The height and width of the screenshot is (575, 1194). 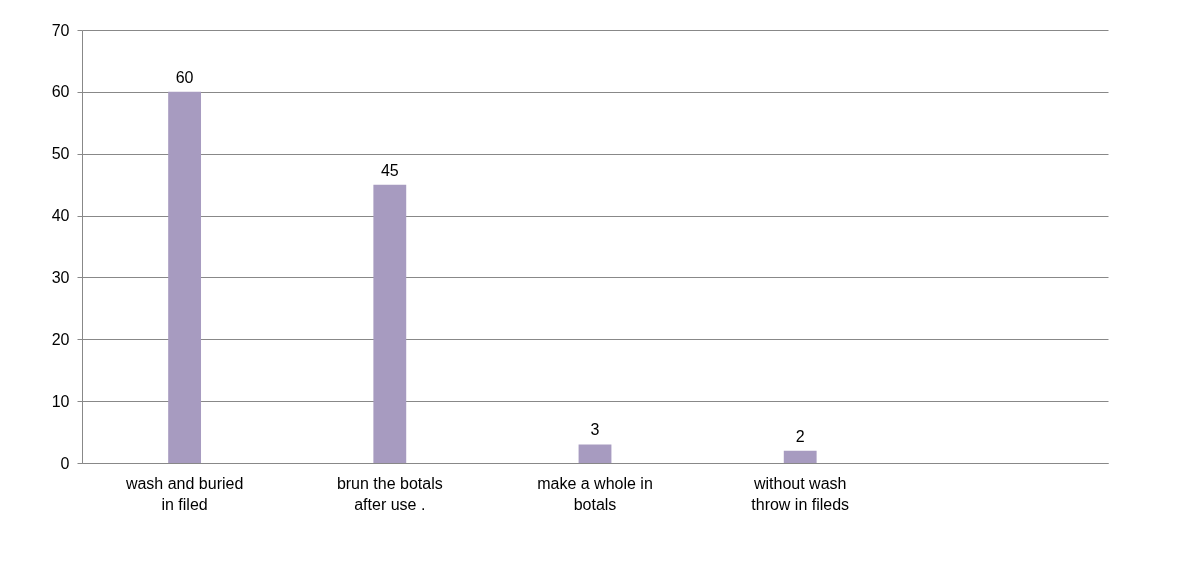 I want to click on y-tick-label: 10, so click(x=60, y=401).